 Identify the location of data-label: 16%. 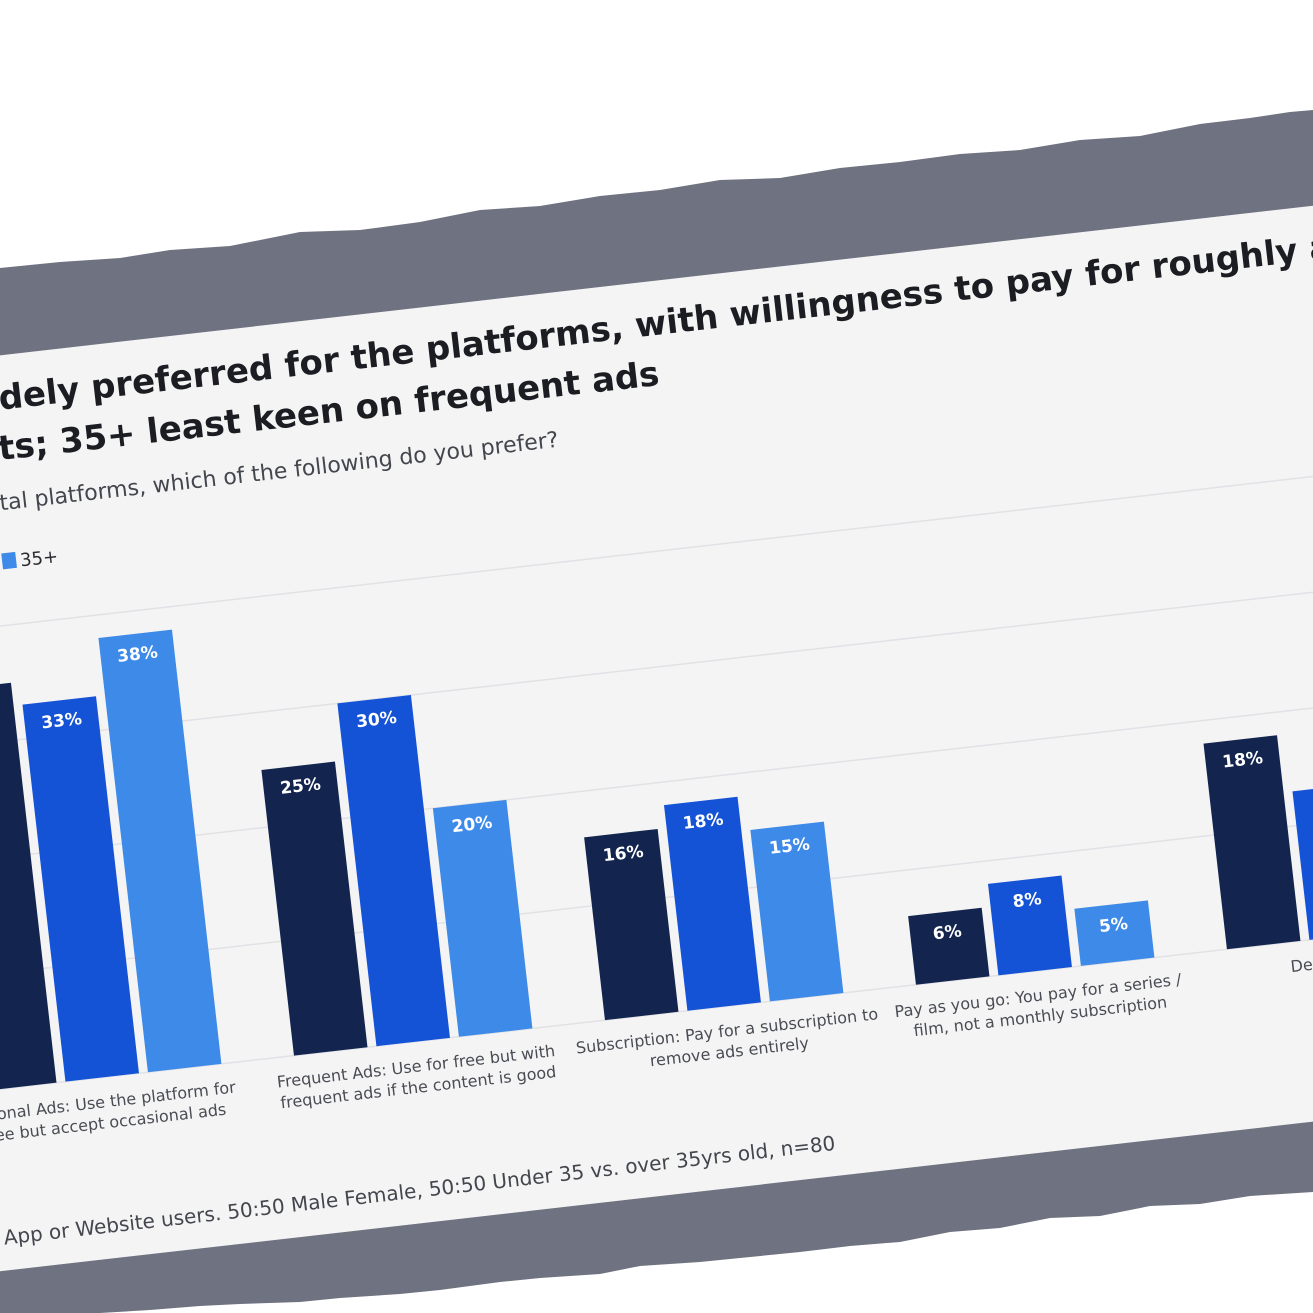
(623, 854).